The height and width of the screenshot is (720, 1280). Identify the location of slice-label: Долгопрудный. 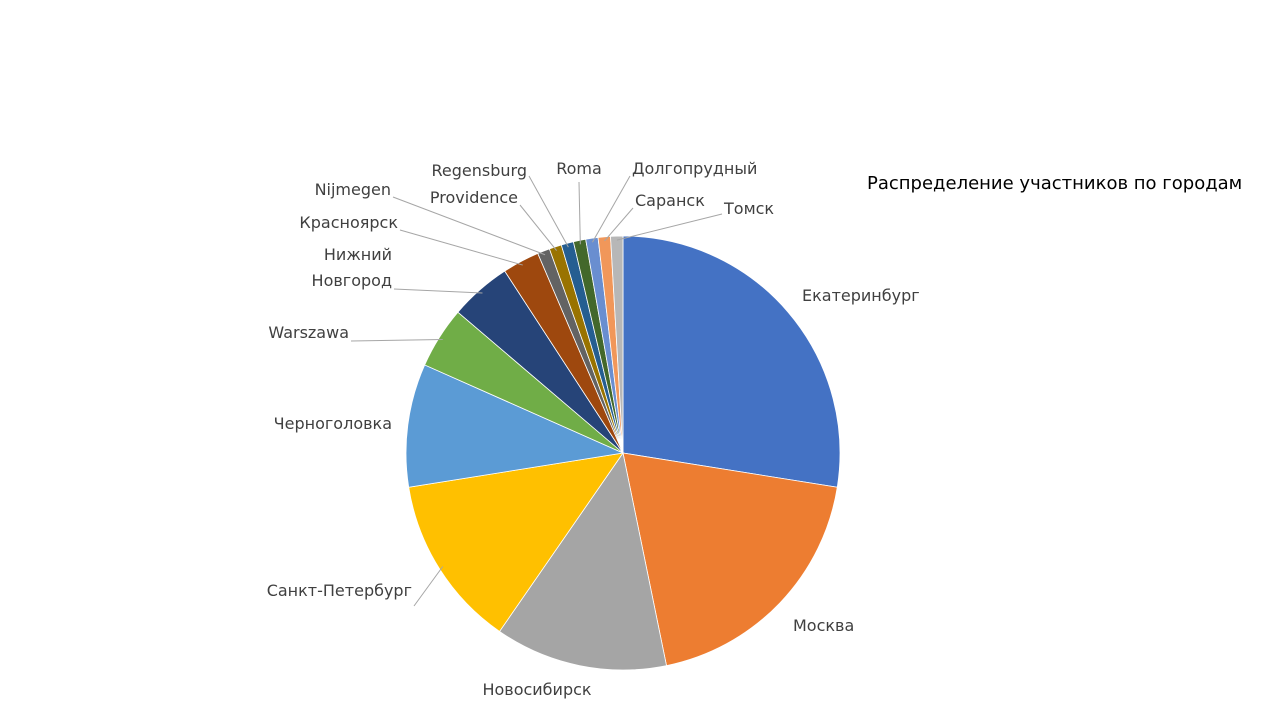
(695, 168).